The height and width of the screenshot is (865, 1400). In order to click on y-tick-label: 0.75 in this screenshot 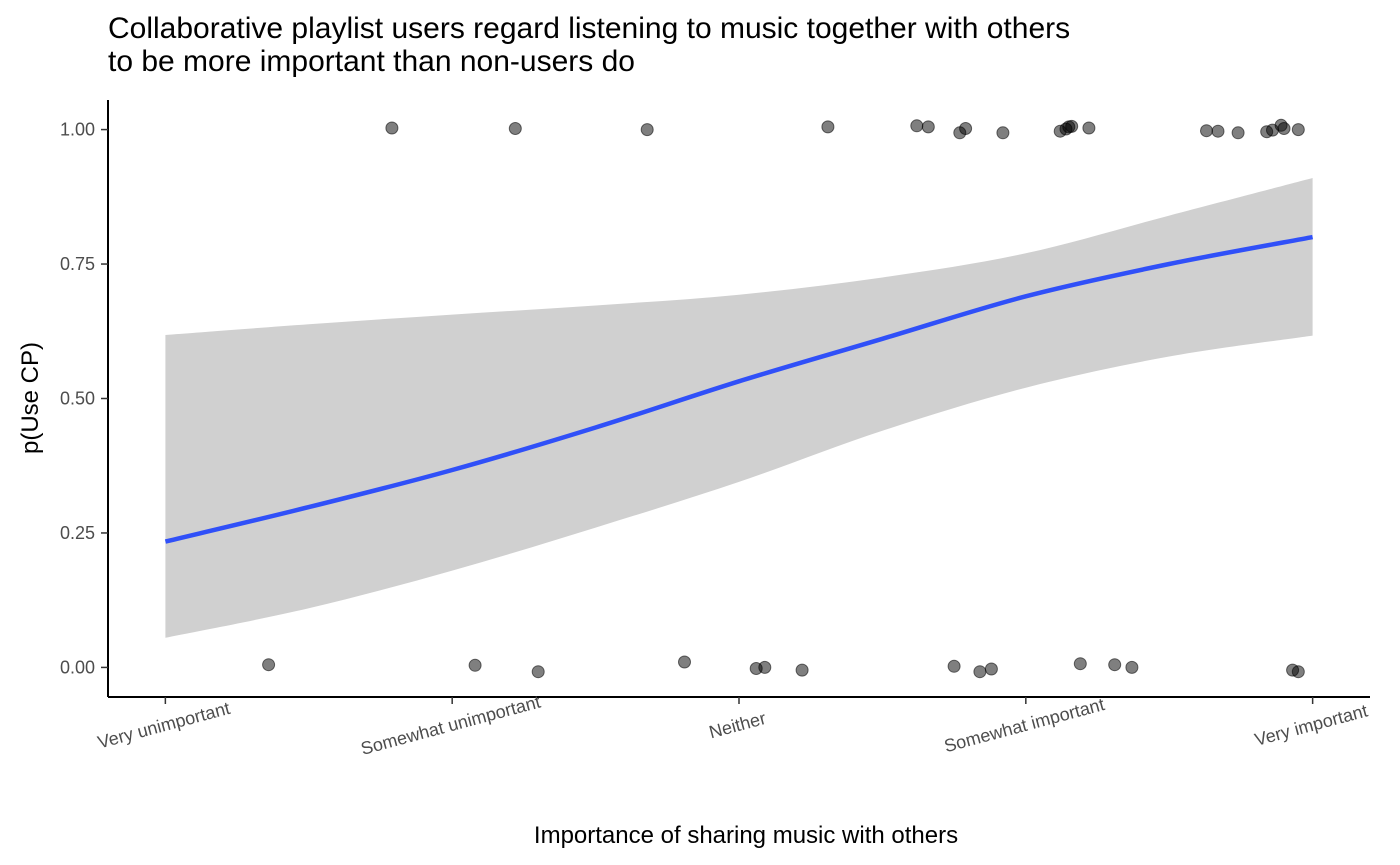, I will do `click(77, 264)`.